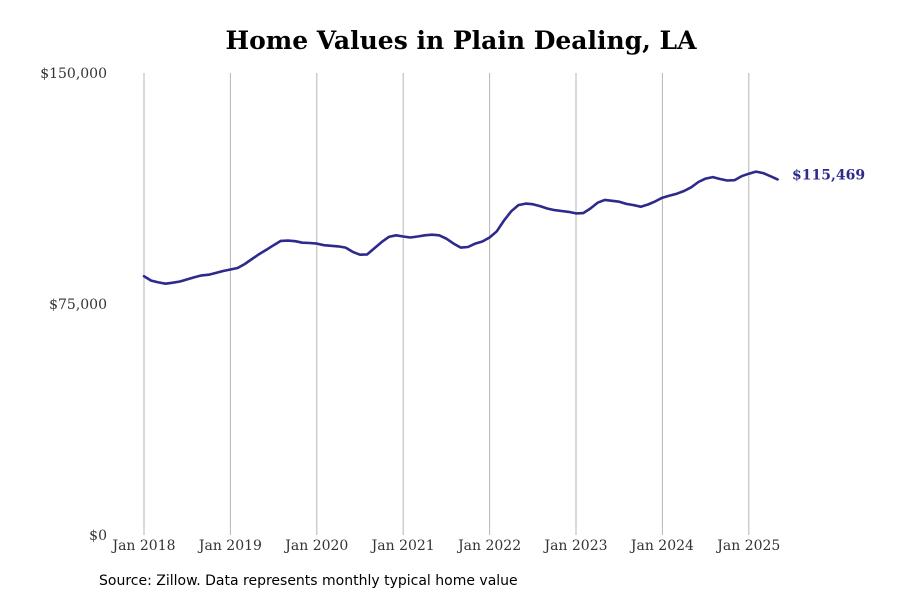 Image resolution: width=900 pixels, height=600 pixels. Describe the element at coordinates (142, 546) in the screenshot. I see `x-tick-label: Jan 2018` at that location.